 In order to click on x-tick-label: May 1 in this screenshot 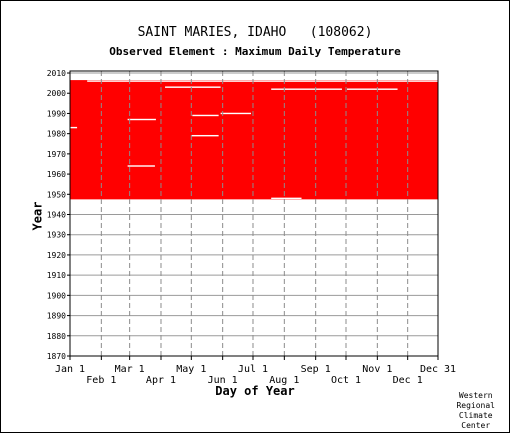, I will do `click(191, 369)`.